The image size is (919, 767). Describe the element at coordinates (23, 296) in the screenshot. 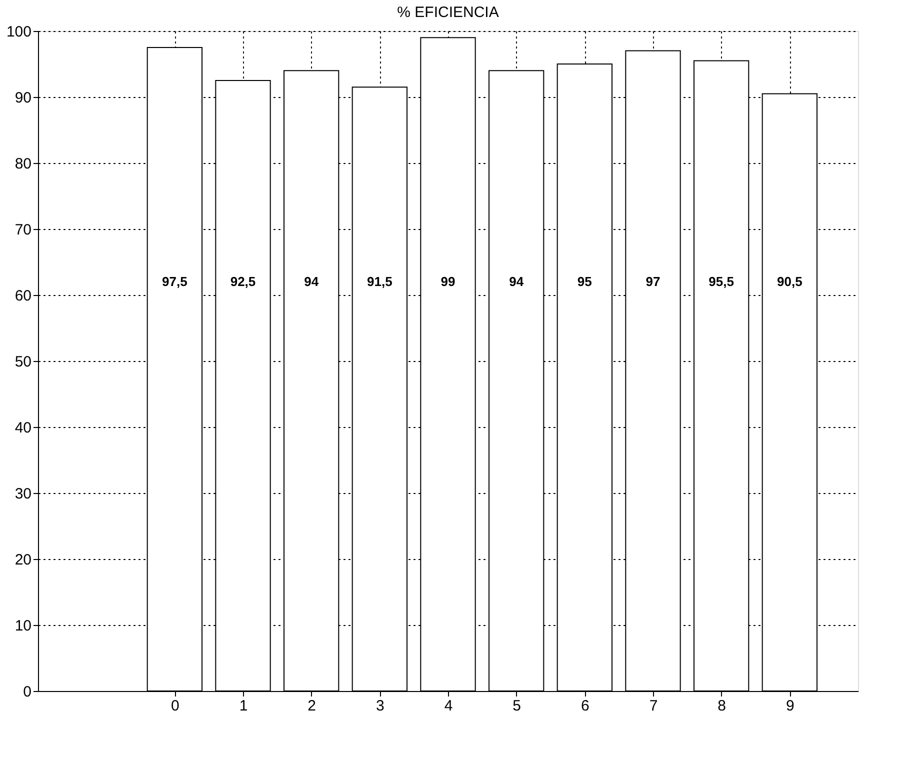

I see `y-tick-label: 60` at that location.